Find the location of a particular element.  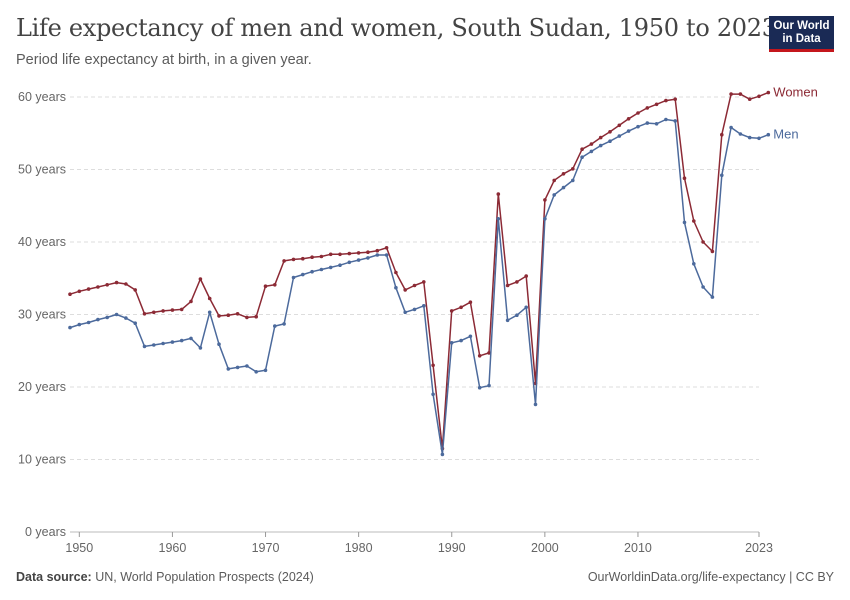

x-axis: 1950 1960 1970 1980 1990 2000 2010 2023 is located at coordinates (419, 543).